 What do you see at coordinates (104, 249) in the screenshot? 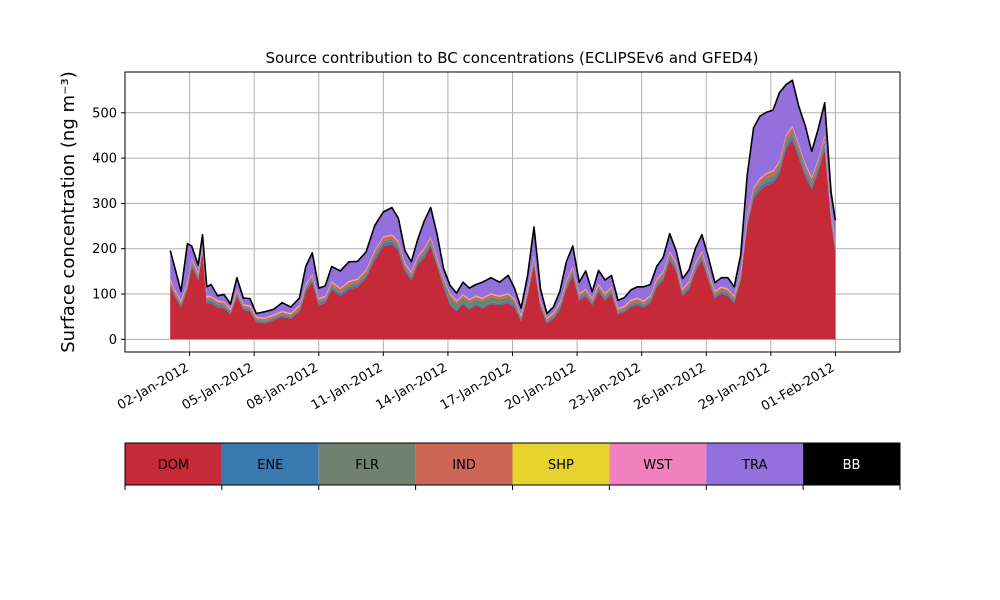
I see `y-tick-label: 200` at bounding box center [104, 249].